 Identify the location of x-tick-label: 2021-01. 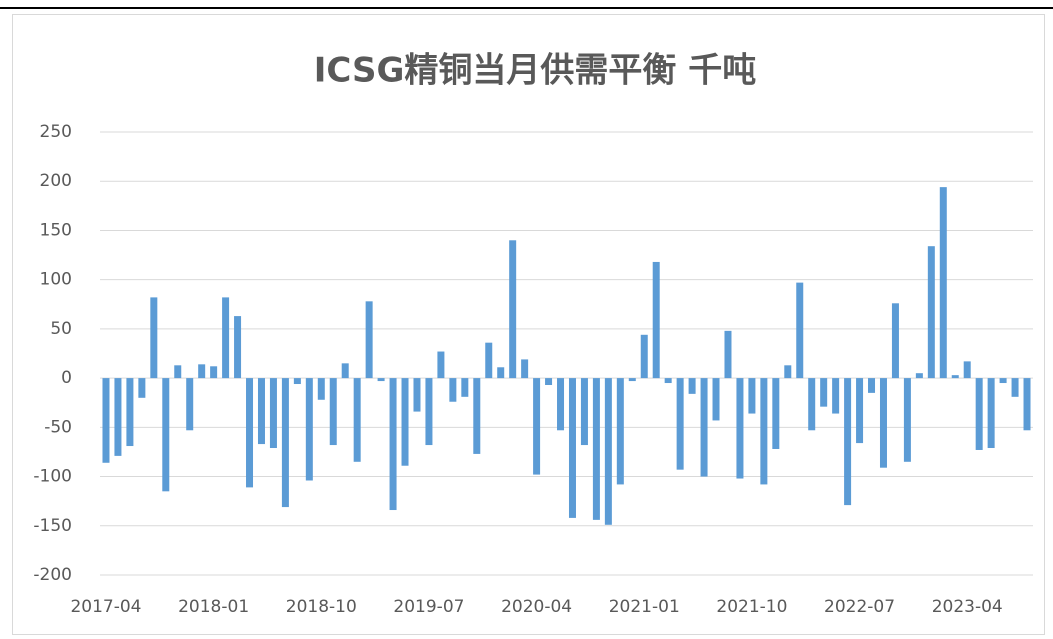
(644, 607).